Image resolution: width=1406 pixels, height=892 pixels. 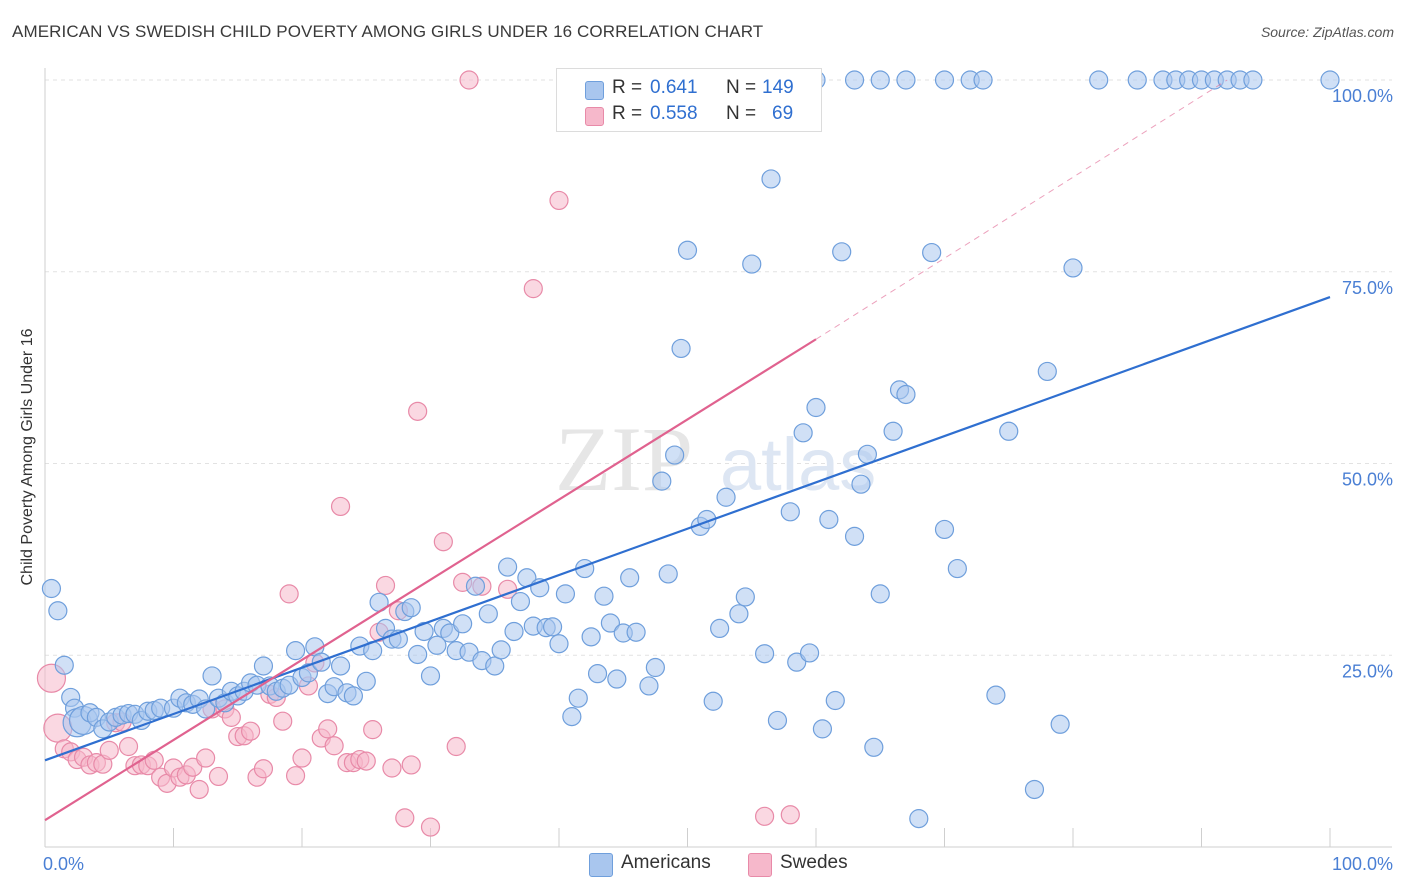 I want to click on swedes-trend-line-extension, so click(x=1021, y=209).